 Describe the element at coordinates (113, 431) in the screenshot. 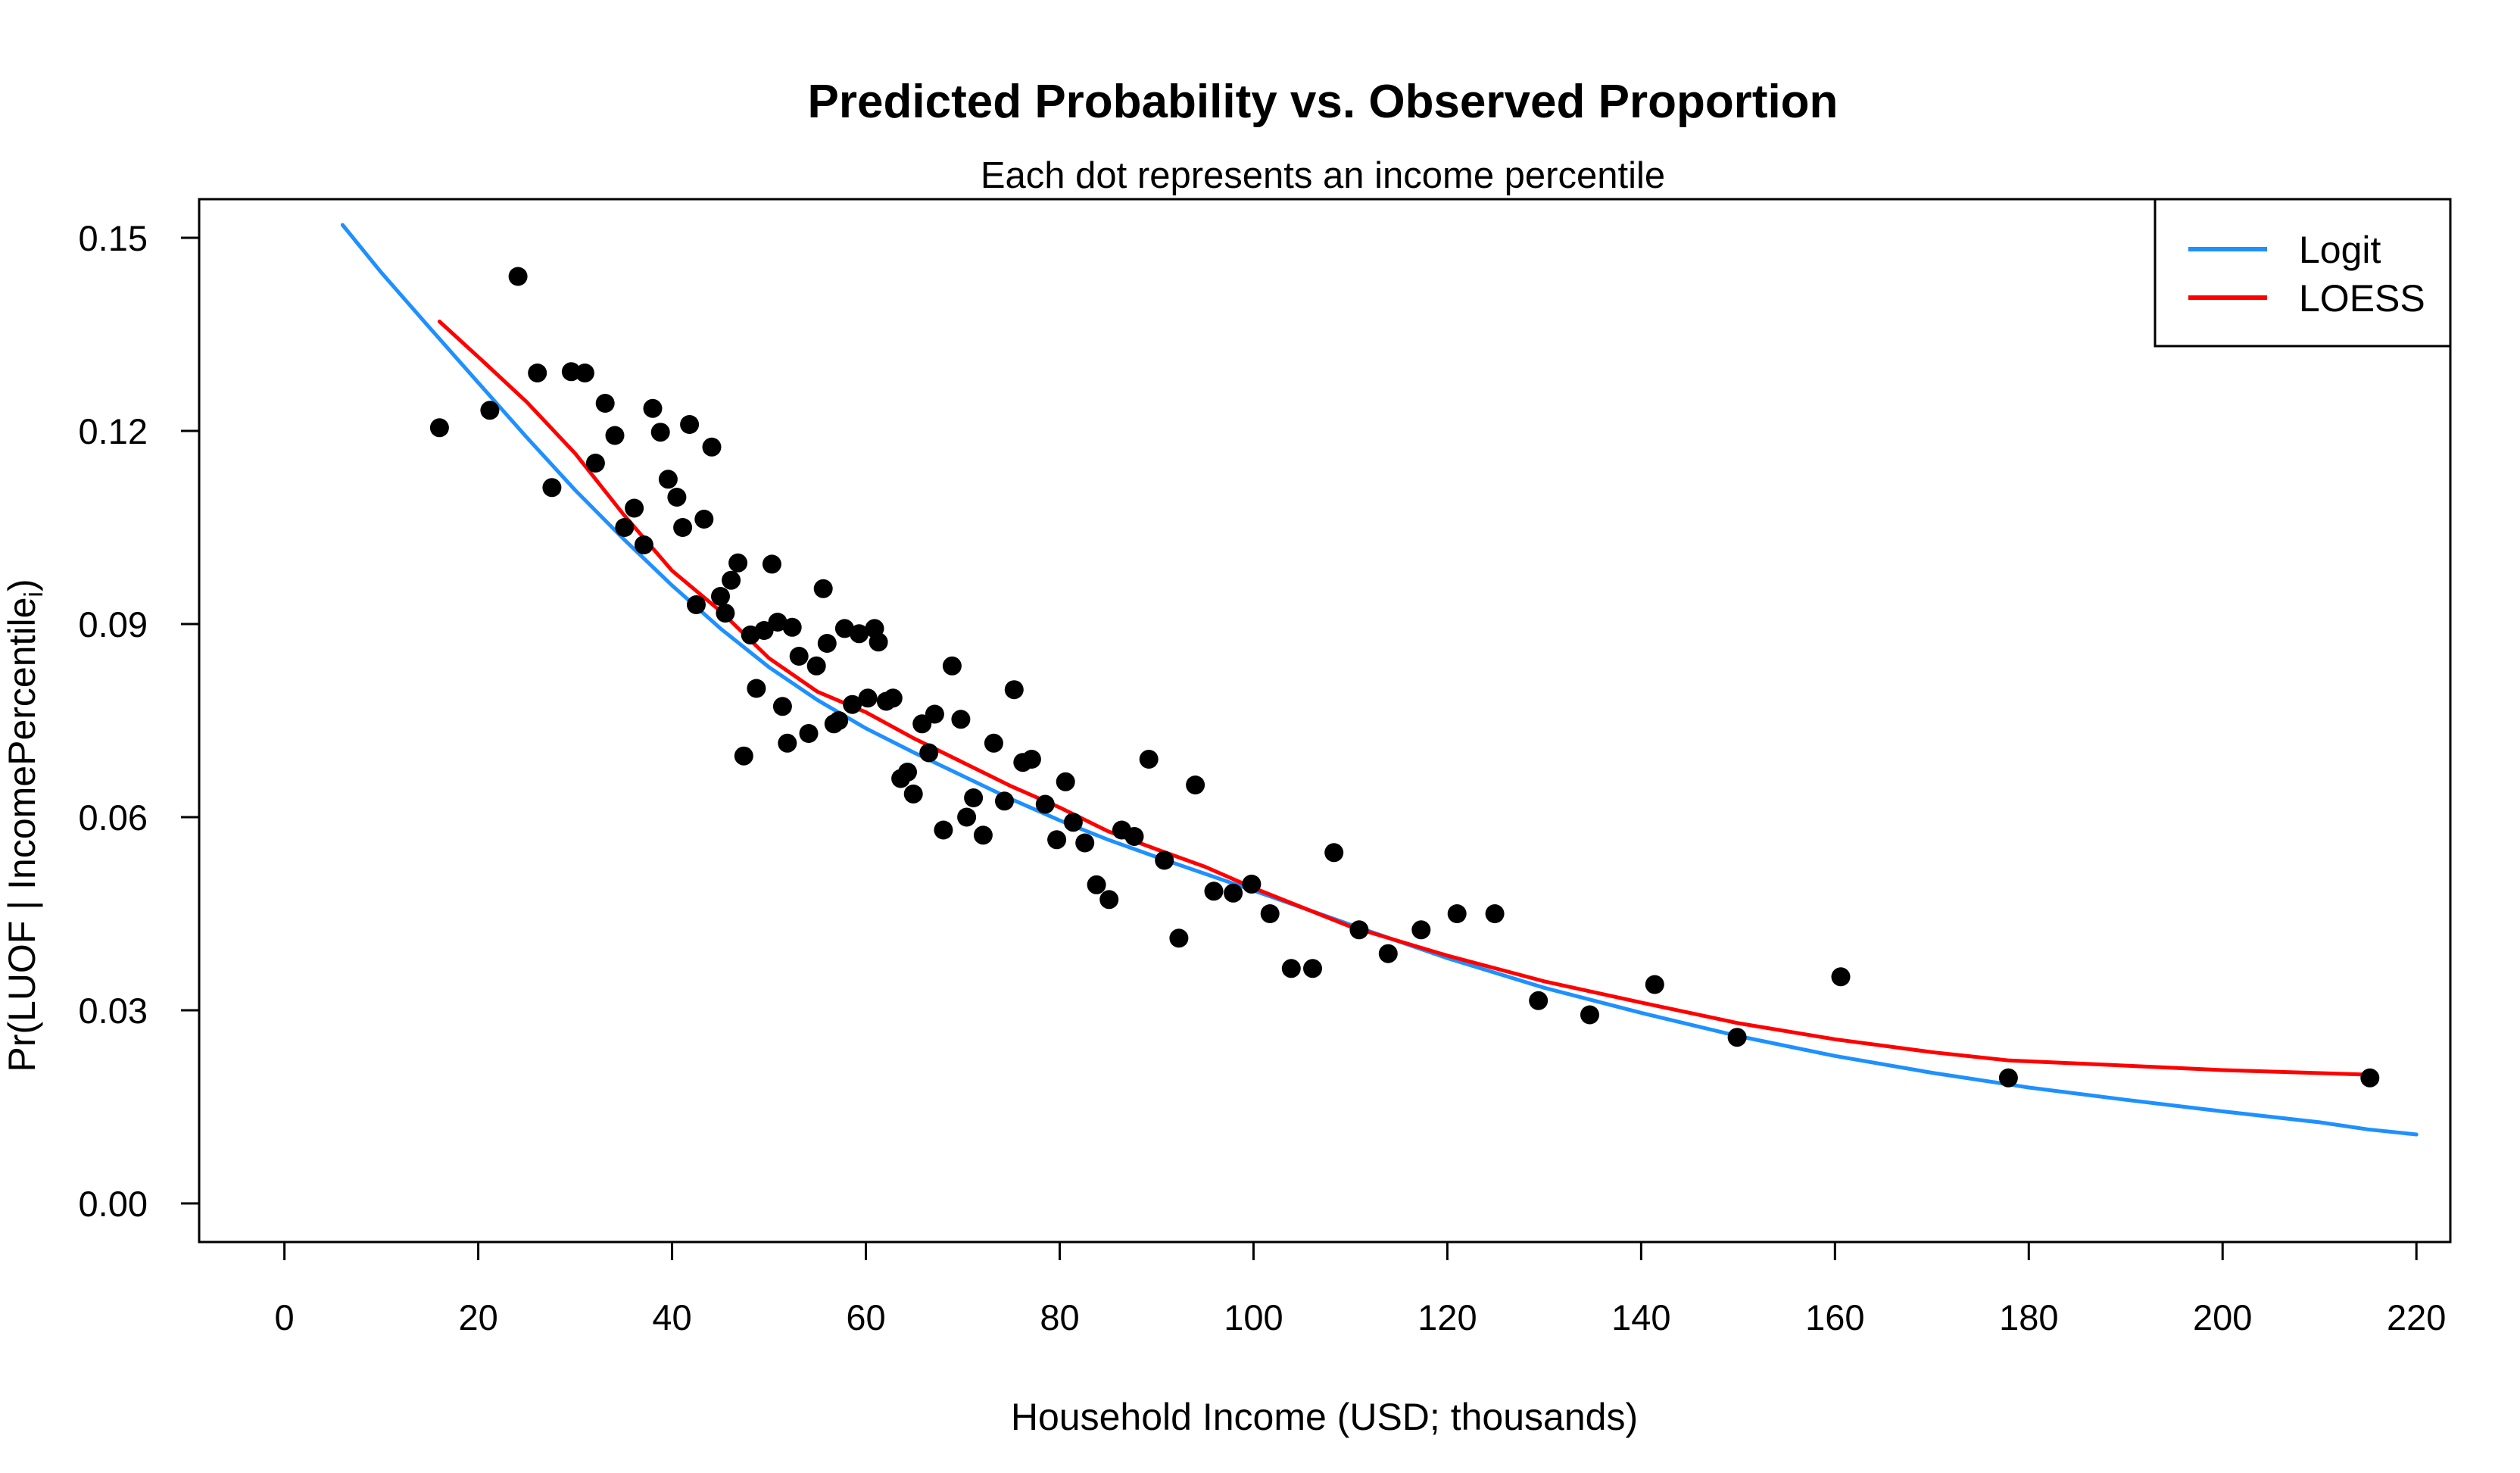

I see `y-tick-label: 0.12` at that location.